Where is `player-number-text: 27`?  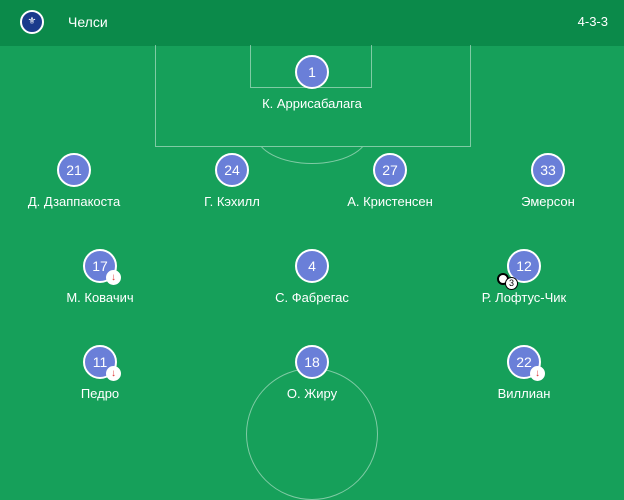 player-number-text: 27 is located at coordinates (390, 170).